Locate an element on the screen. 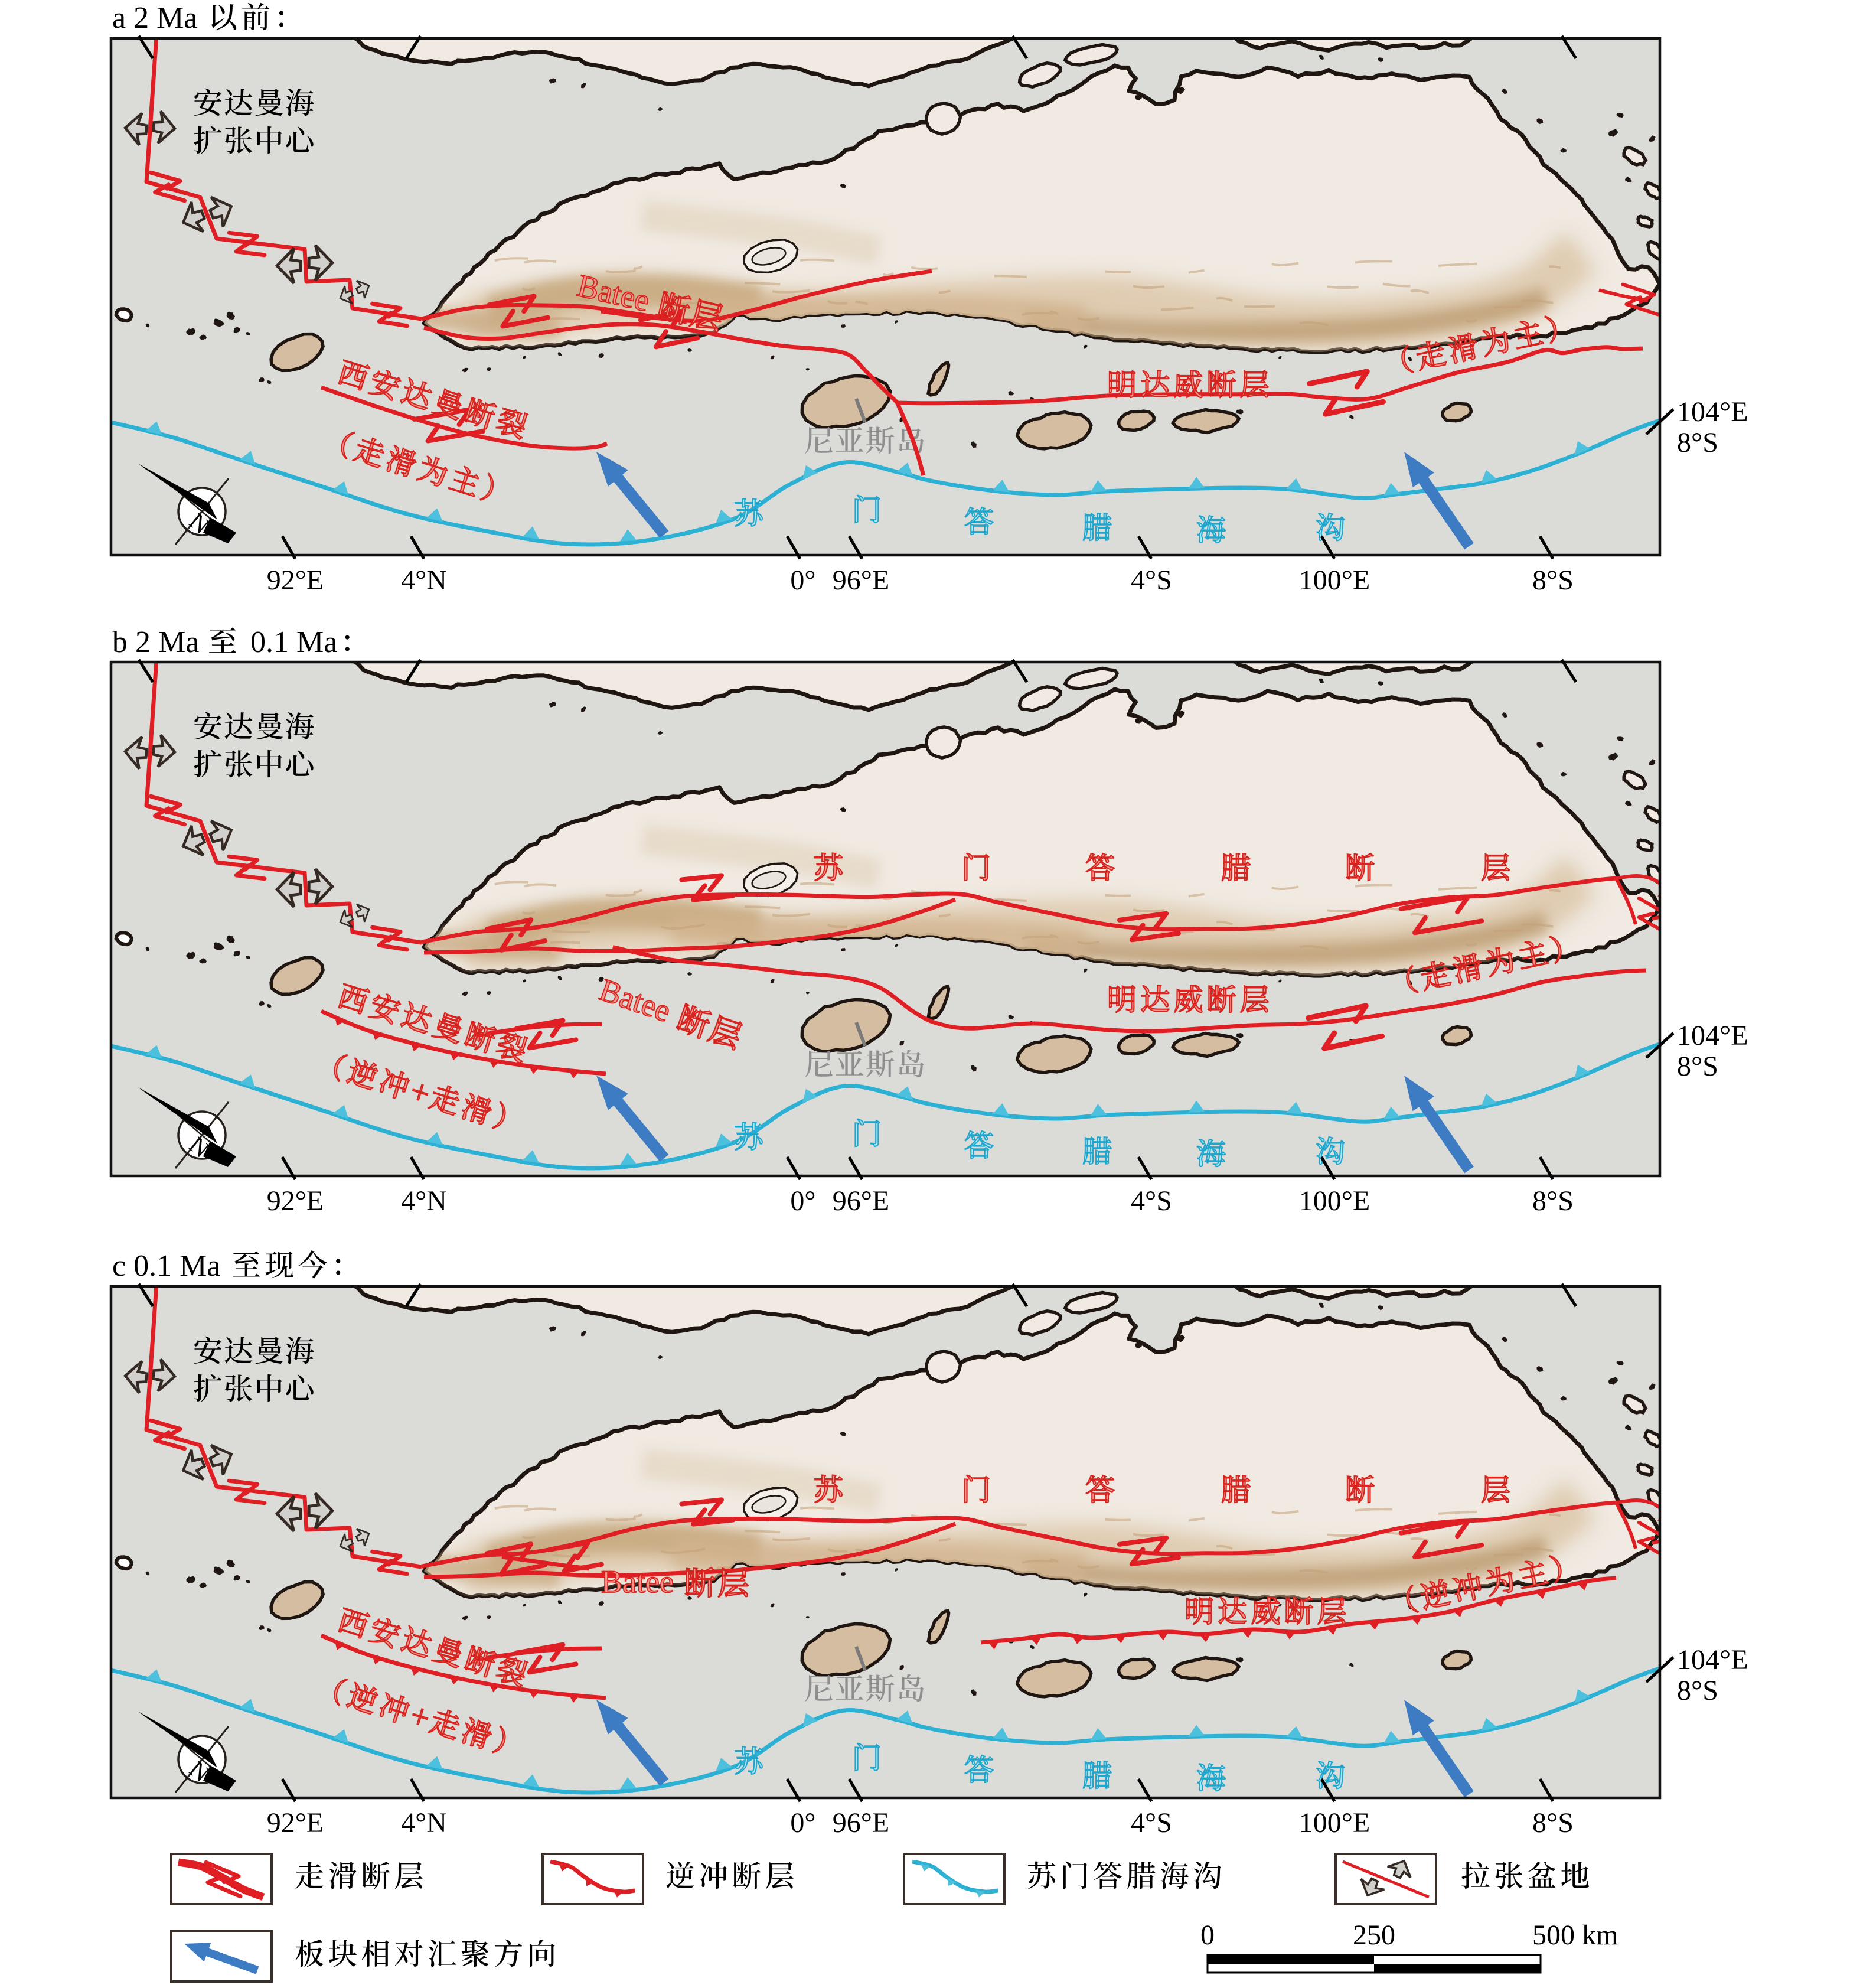 Image resolution: width=1860 pixels, height=1988 pixels. svg-text: 500 km is located at coordinates (1575, 1935).